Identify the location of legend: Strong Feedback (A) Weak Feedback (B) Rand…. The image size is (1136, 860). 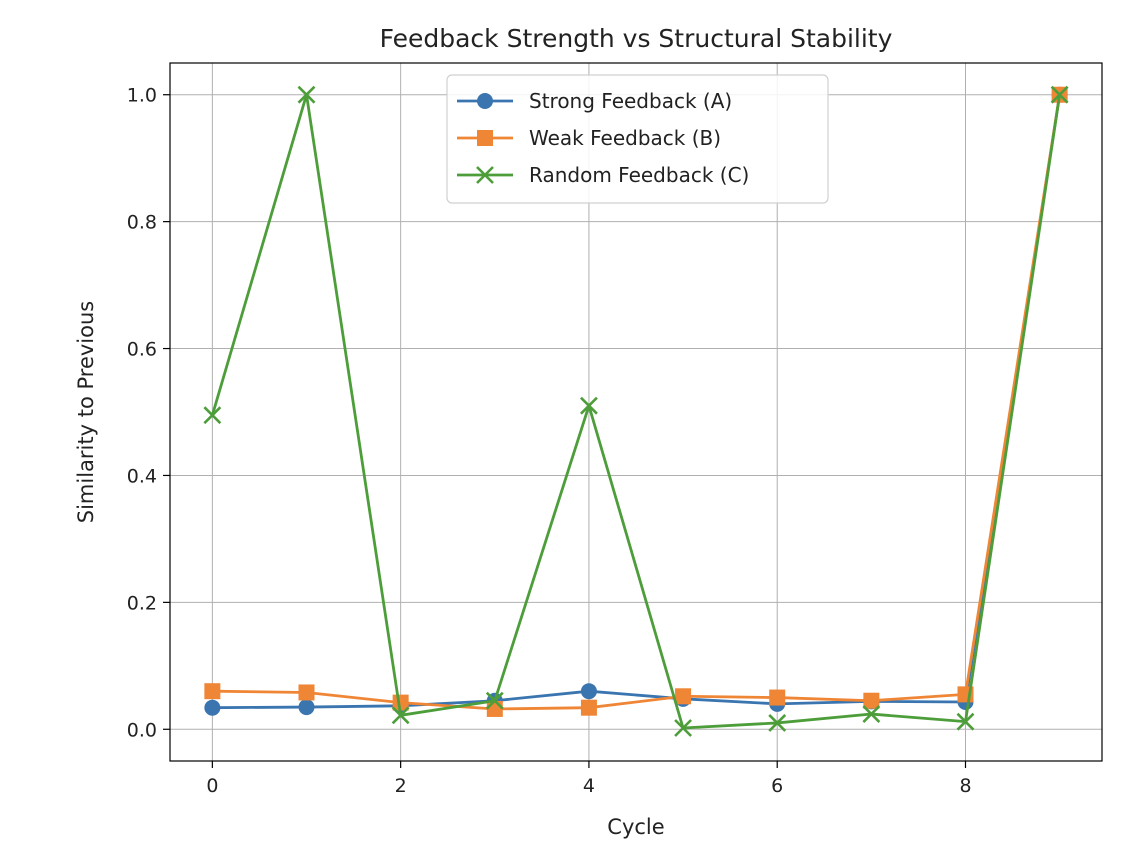
(637, 139).